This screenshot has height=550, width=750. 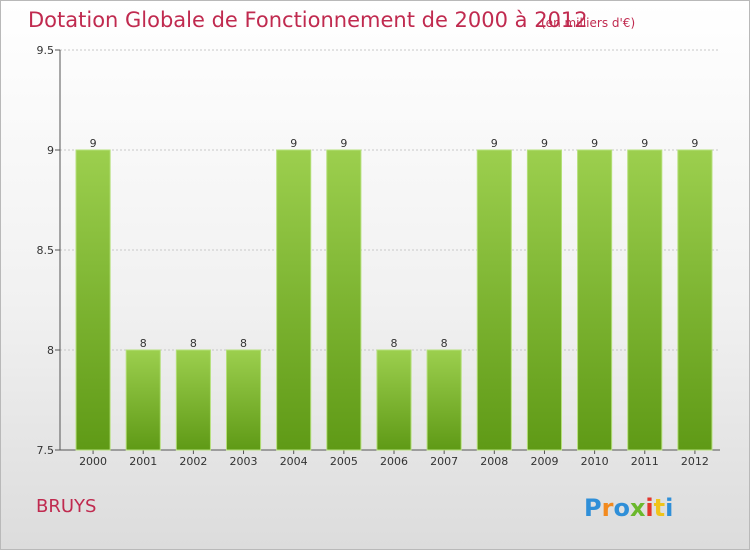 I want to click on x-tick-label-2009: 2009, so click(x=544, y=461).